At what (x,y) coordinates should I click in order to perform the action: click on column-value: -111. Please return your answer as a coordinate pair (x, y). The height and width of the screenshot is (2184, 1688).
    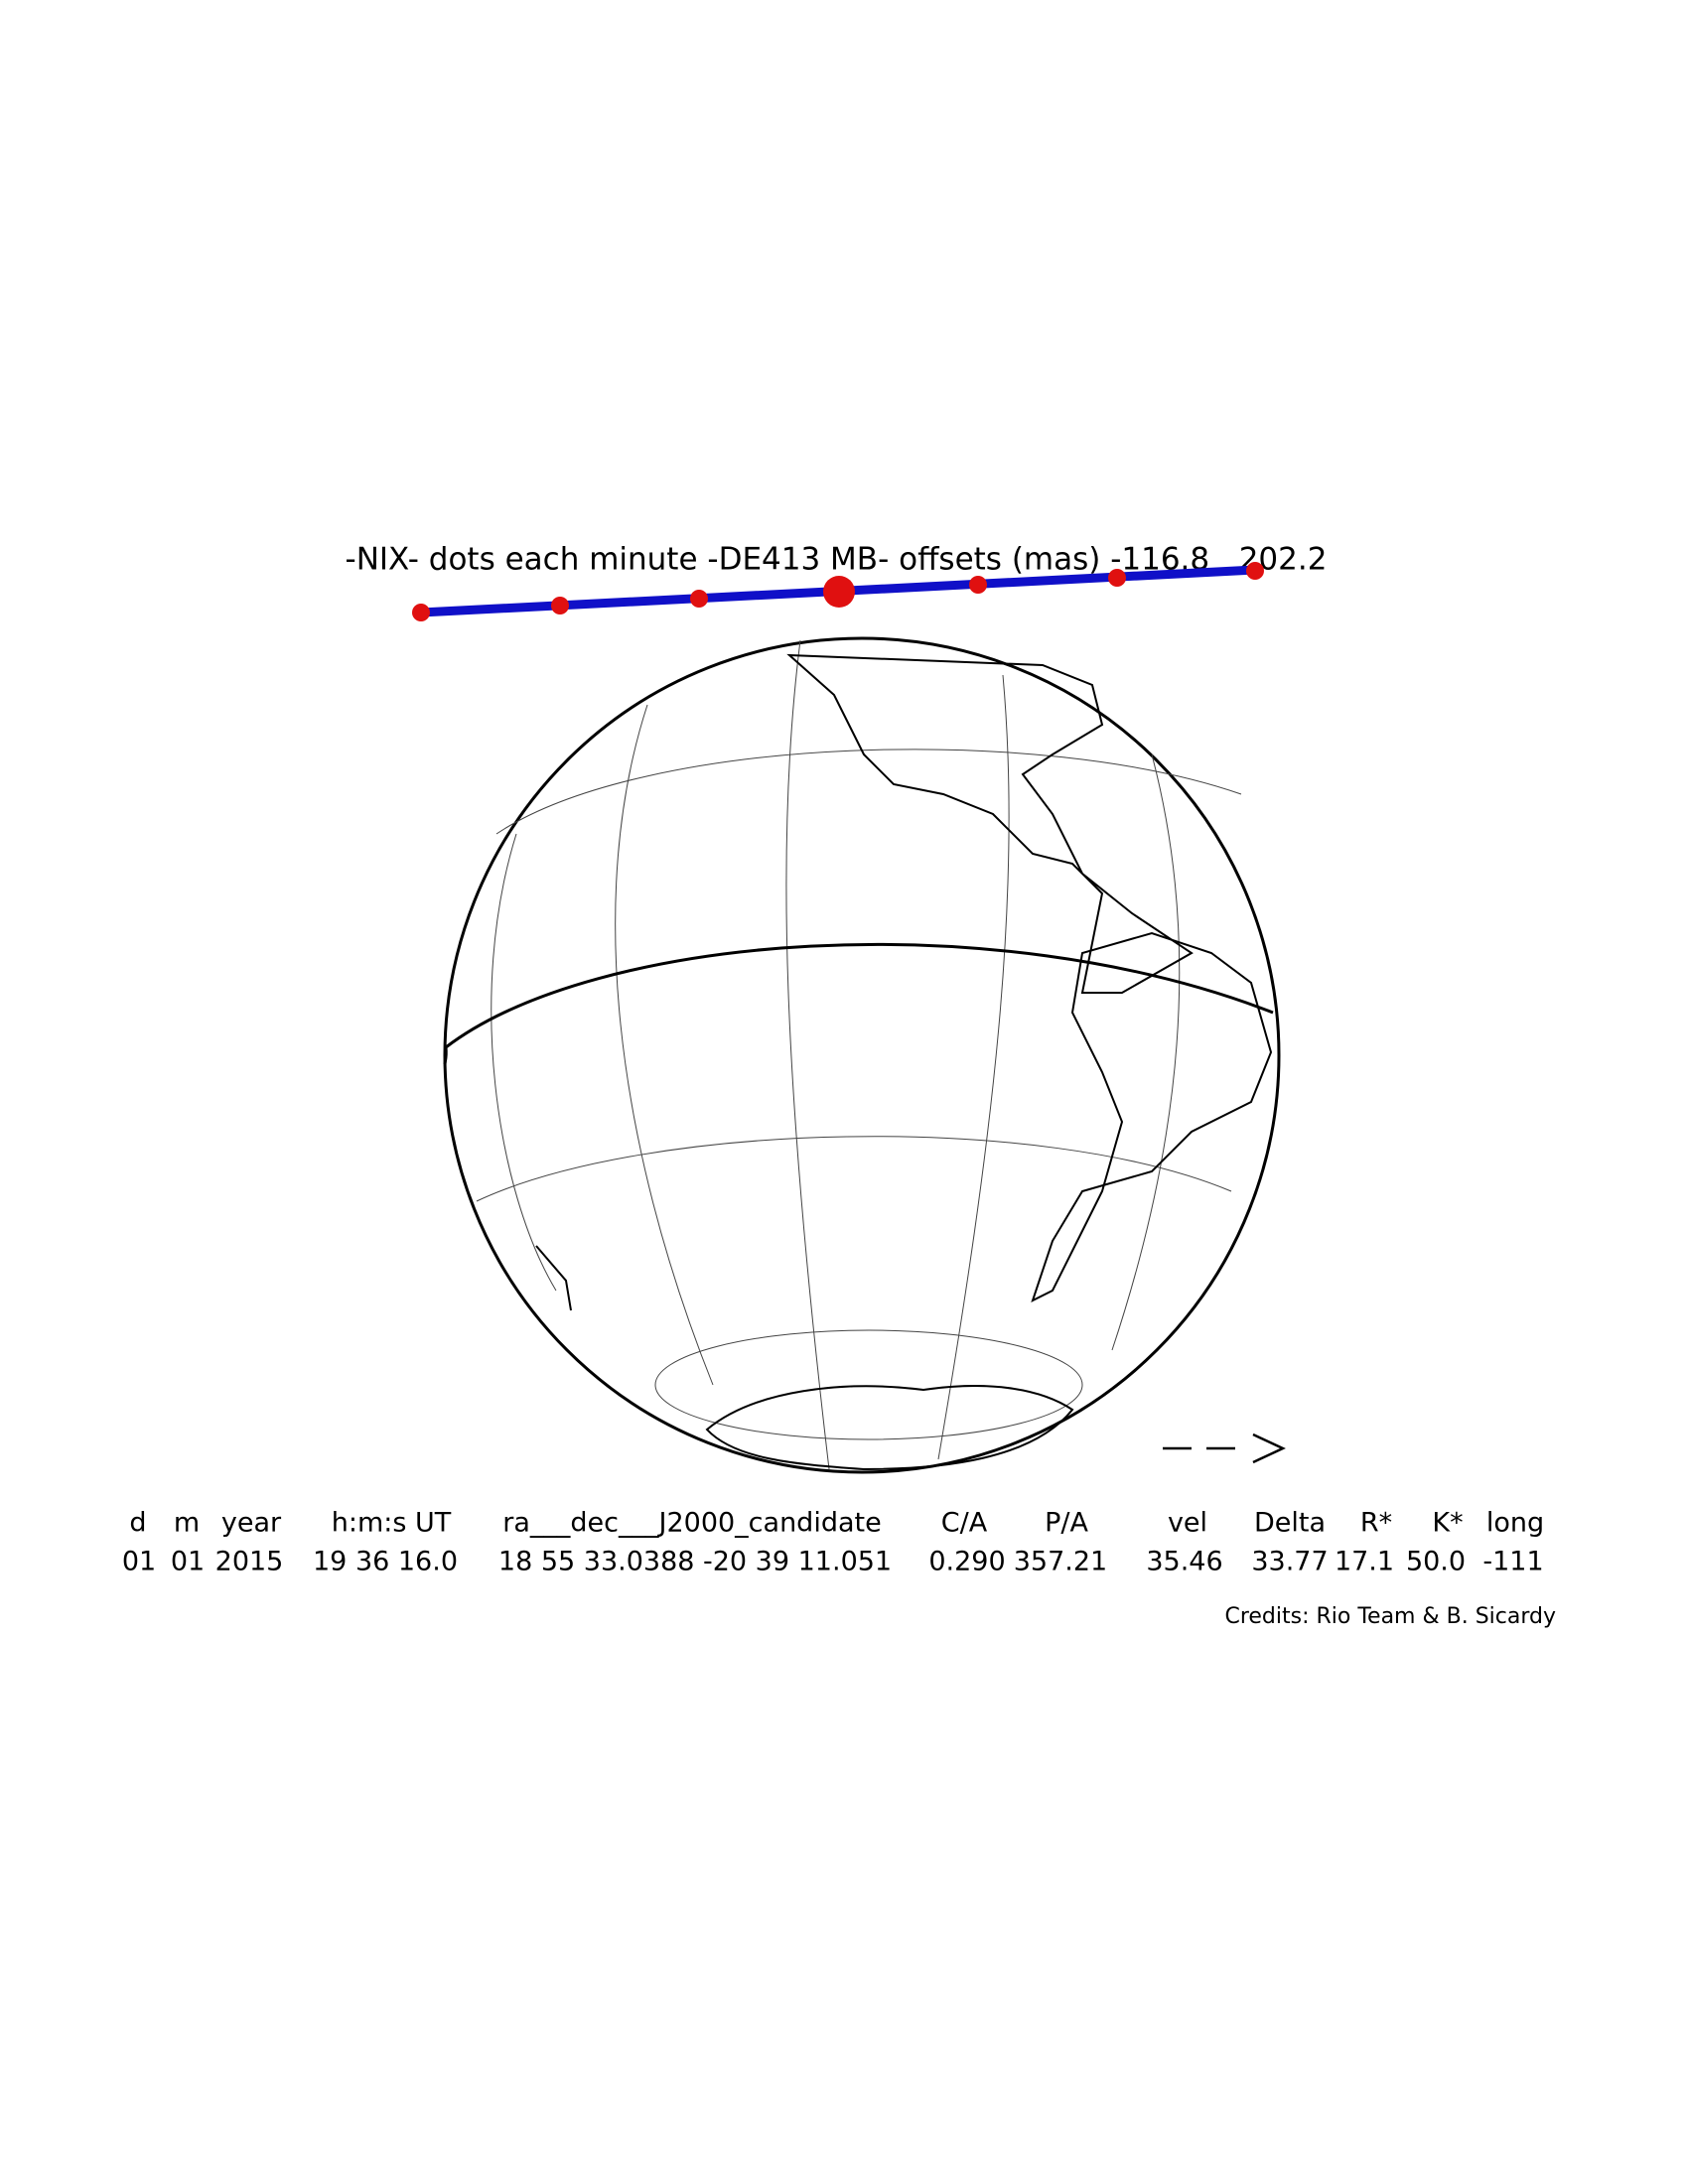
    Looking at the image, I should click on (1512, 1562).